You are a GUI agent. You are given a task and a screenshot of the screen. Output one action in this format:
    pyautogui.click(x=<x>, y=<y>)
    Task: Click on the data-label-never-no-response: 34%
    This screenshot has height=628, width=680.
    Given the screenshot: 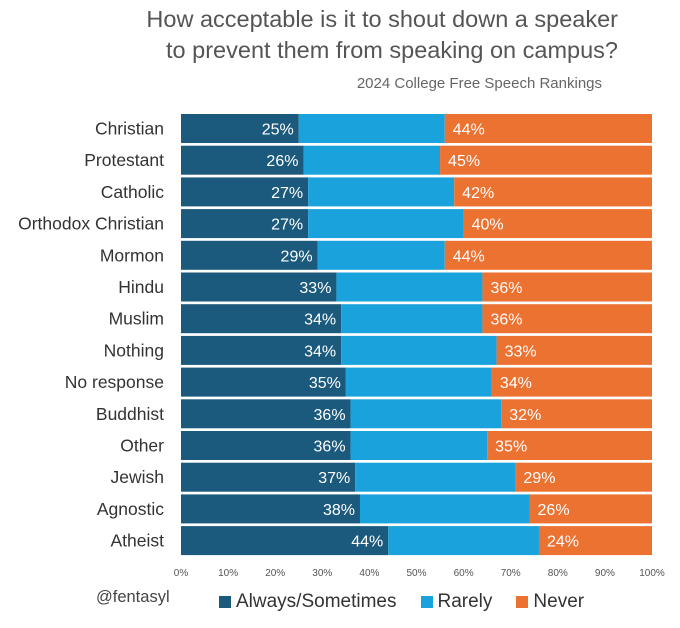 What is the action you would take?
    pyautogui.click(x=516, y=383)
    